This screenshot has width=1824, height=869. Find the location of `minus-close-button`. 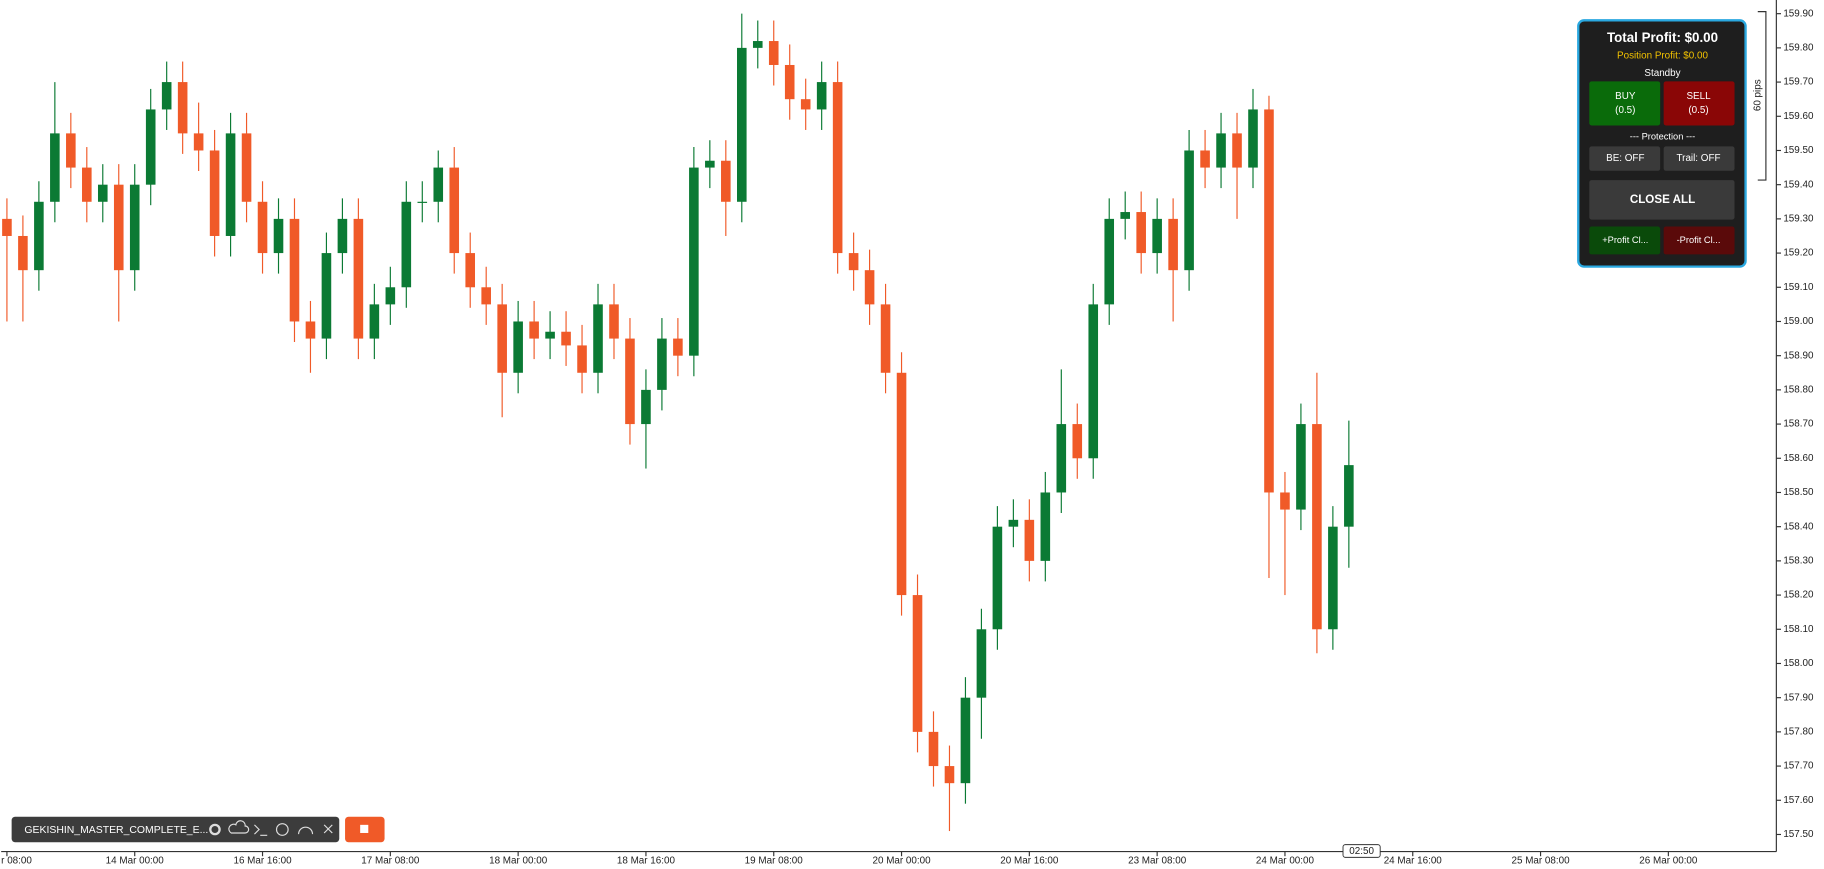

minus-close-button is located at coordinates (1699, 240).